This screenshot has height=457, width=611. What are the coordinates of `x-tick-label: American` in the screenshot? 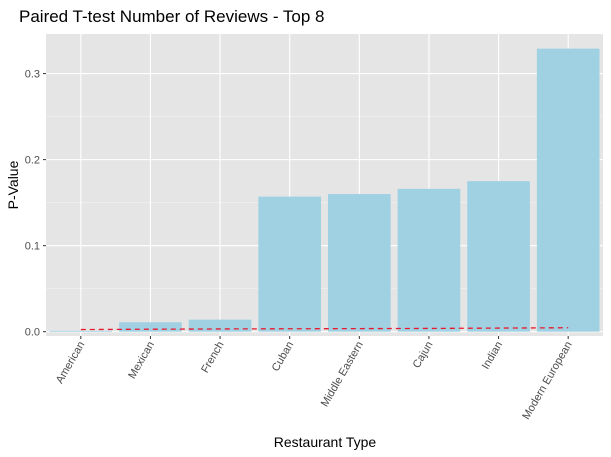 It's located at (71, 363).